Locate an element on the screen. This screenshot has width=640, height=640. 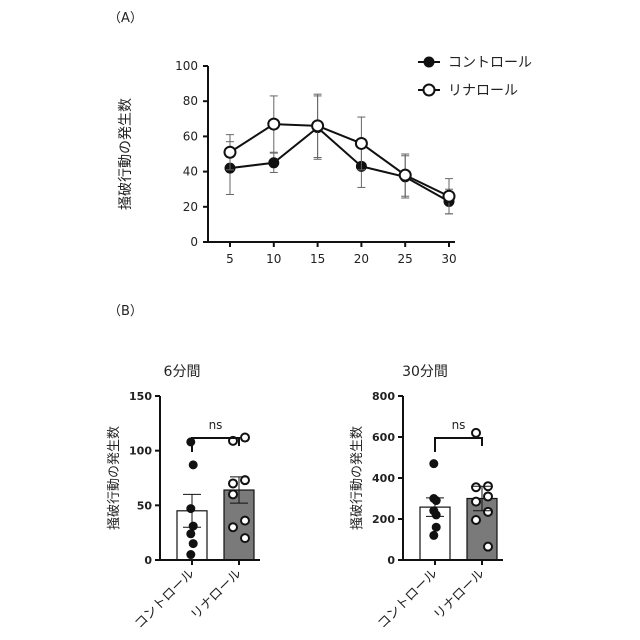
chart-30min-title: 30分間 is located at coordinates (425, 372).